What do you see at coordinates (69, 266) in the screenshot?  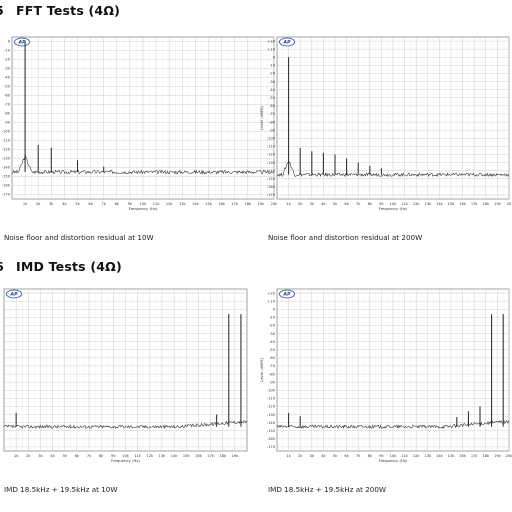 I see `section-title: IMD Tests (4Ω)` at bounding box center [69, 266].